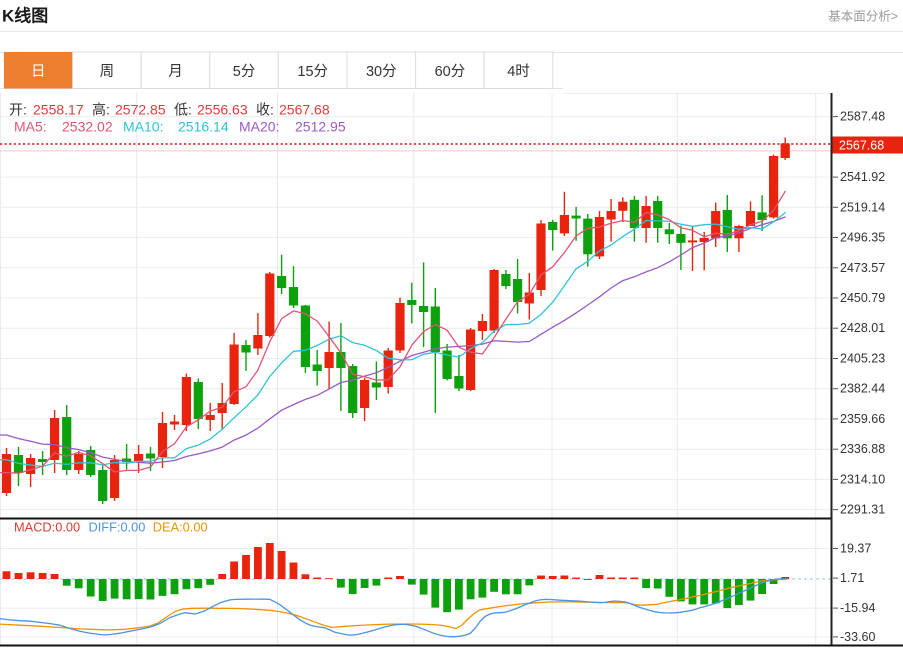 The height and width of the screenshot is (650, 903). Describe the element at coordinates (30, 127) in the screenshot. I see `svg-text: MA5:` at that location.